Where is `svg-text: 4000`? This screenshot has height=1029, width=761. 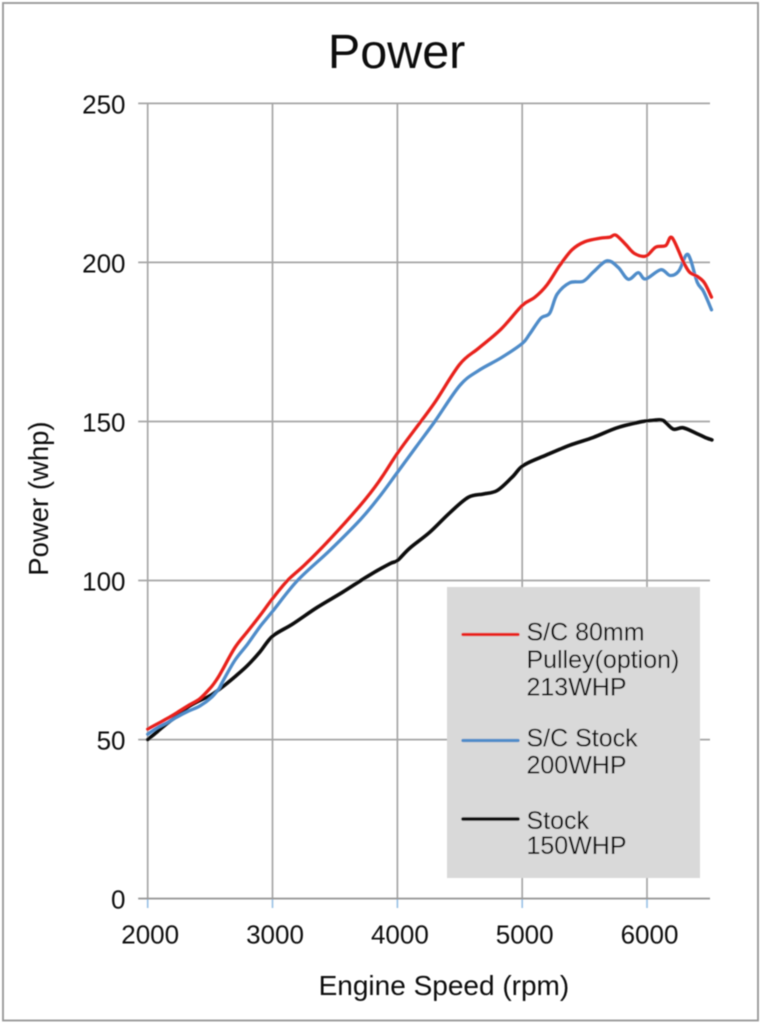
svg-text: 4000 is located at coordinates (400, 935).